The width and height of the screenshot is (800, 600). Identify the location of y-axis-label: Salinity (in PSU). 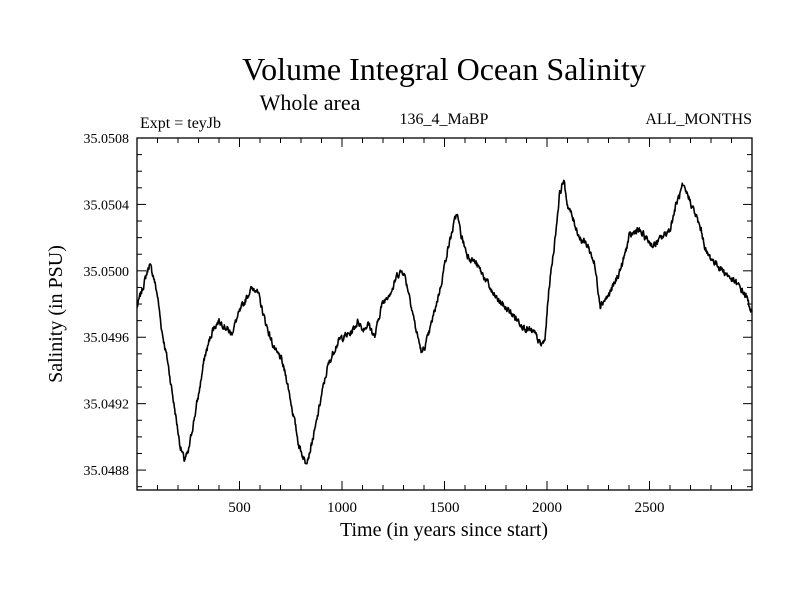
(56, 314).